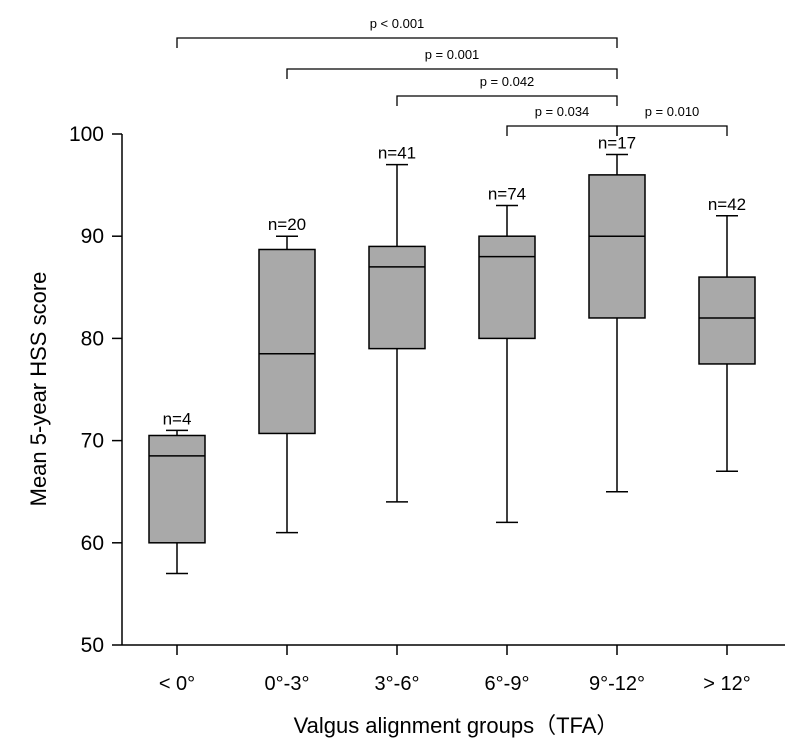 The image size is (800, 746). I want to click on x-tick-label: 3°-6°, so click(397, 684).